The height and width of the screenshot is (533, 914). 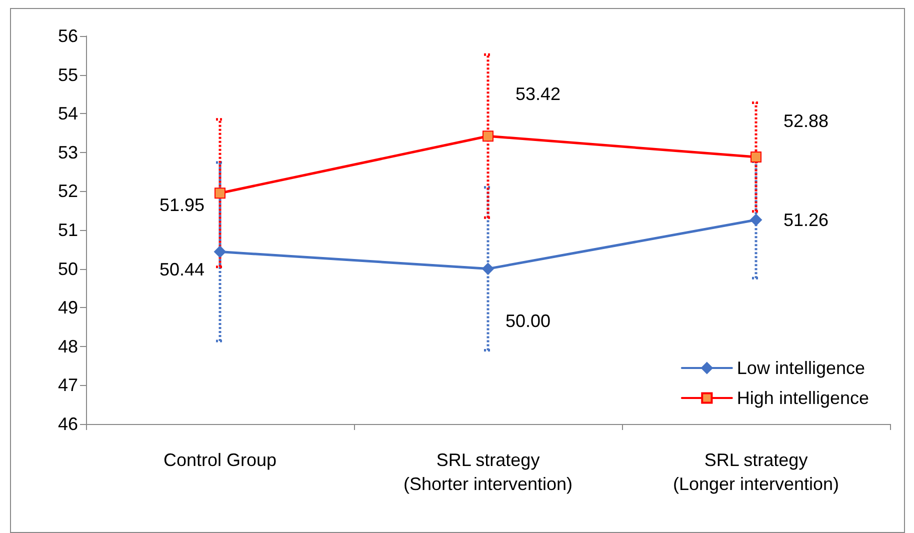 I want to click on y-tick-label: 52, so click(x=68, y=191).